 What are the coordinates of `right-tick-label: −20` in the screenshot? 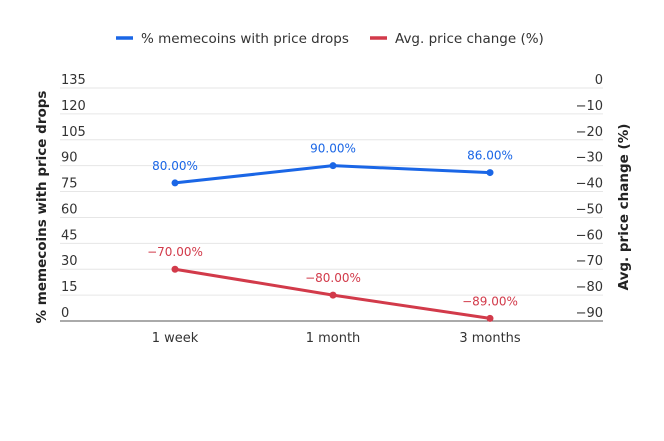 It's located at (589, 132).